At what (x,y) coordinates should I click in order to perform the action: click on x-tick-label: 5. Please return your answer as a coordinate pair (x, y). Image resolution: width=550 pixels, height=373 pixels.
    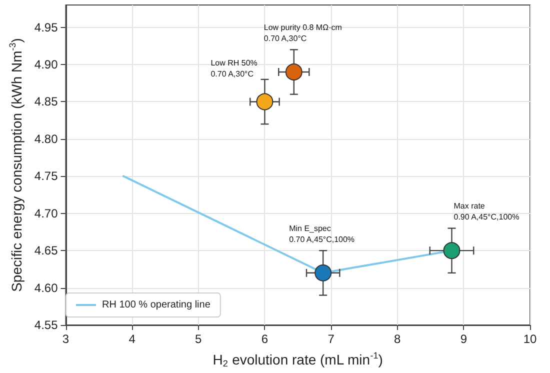
    Looking at the image, I should click on (198, 339).